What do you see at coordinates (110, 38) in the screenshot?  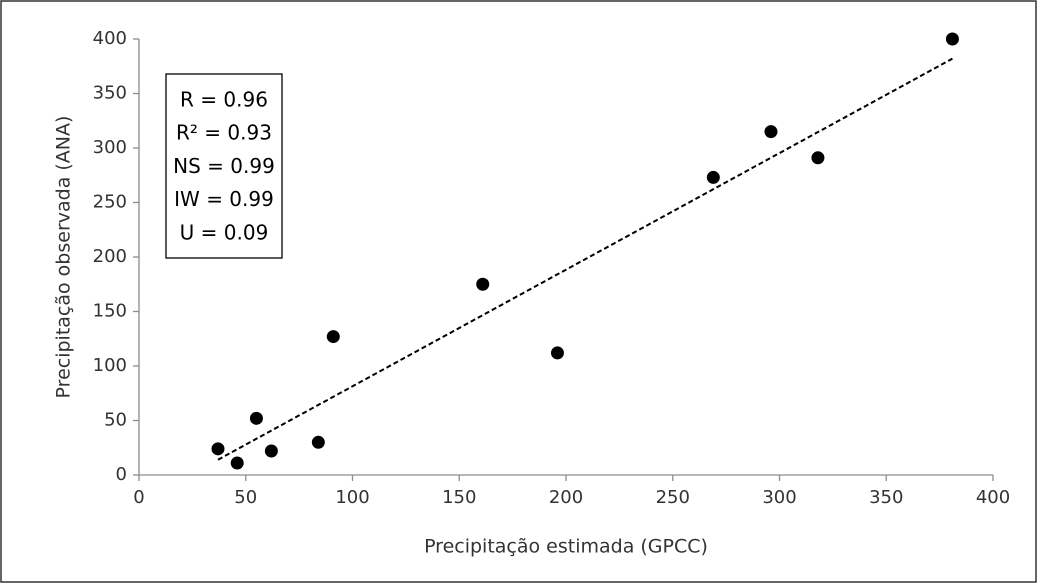 I see `y-tick-label: 400` at bounding box center [110, 38].